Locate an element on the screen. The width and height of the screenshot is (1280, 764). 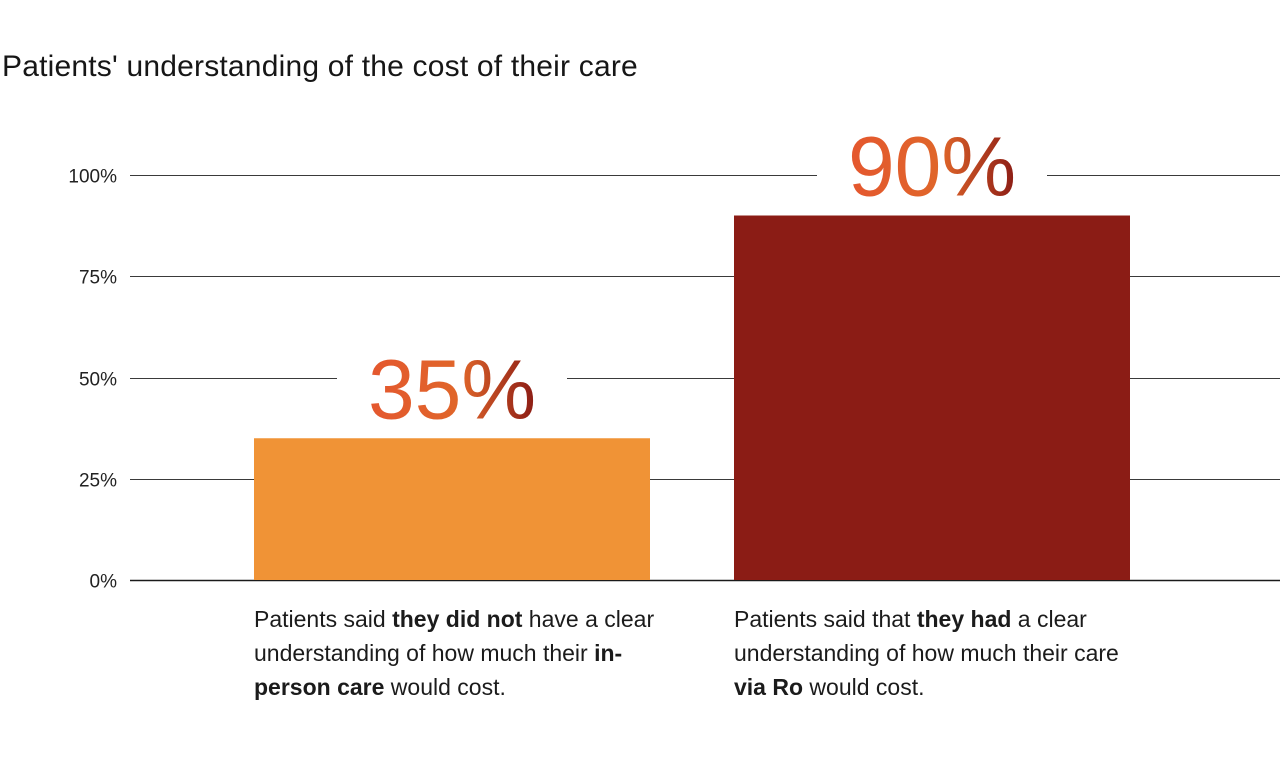
value-label: 35% is located at coordinates (452, 389).